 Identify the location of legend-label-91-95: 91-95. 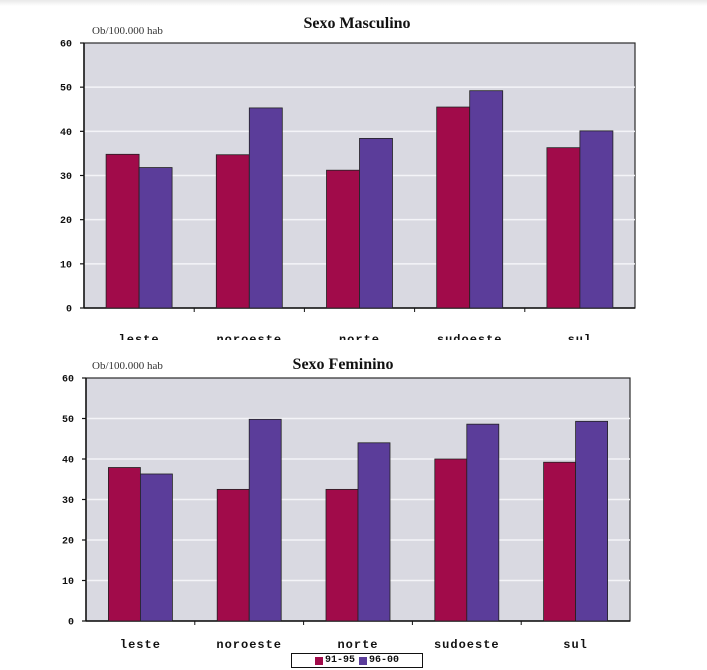
(339, 660).